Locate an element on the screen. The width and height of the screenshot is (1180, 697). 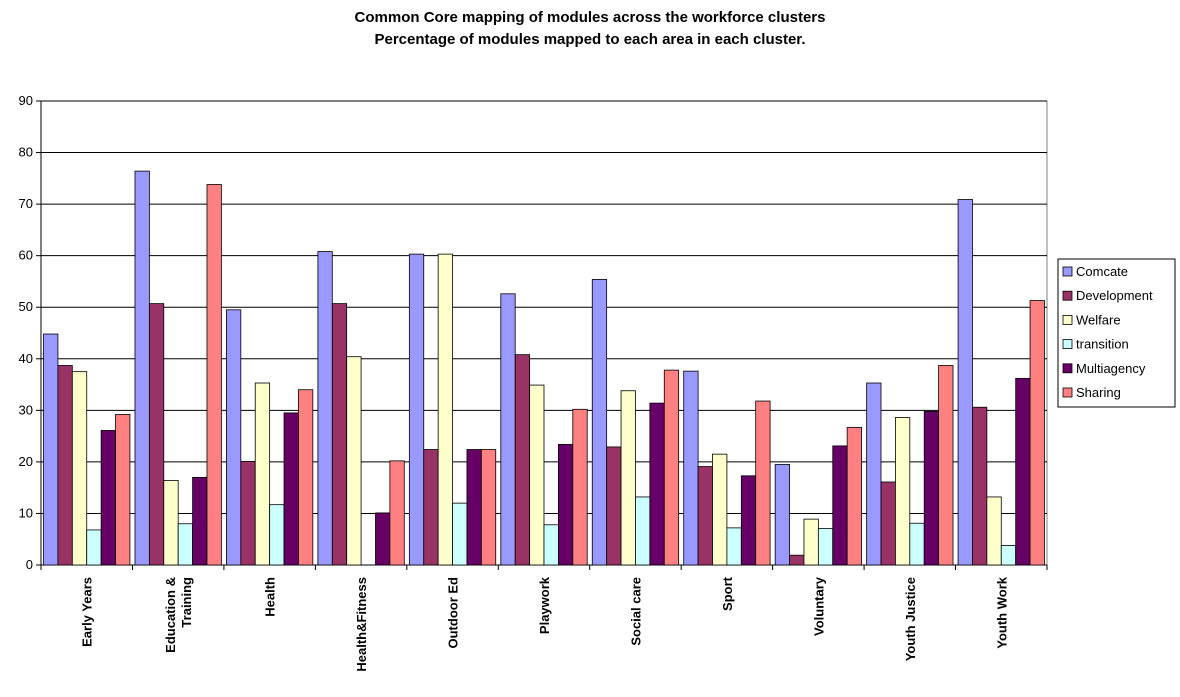
x-tick-label: Voluntary is located at coordinates (818, 606).